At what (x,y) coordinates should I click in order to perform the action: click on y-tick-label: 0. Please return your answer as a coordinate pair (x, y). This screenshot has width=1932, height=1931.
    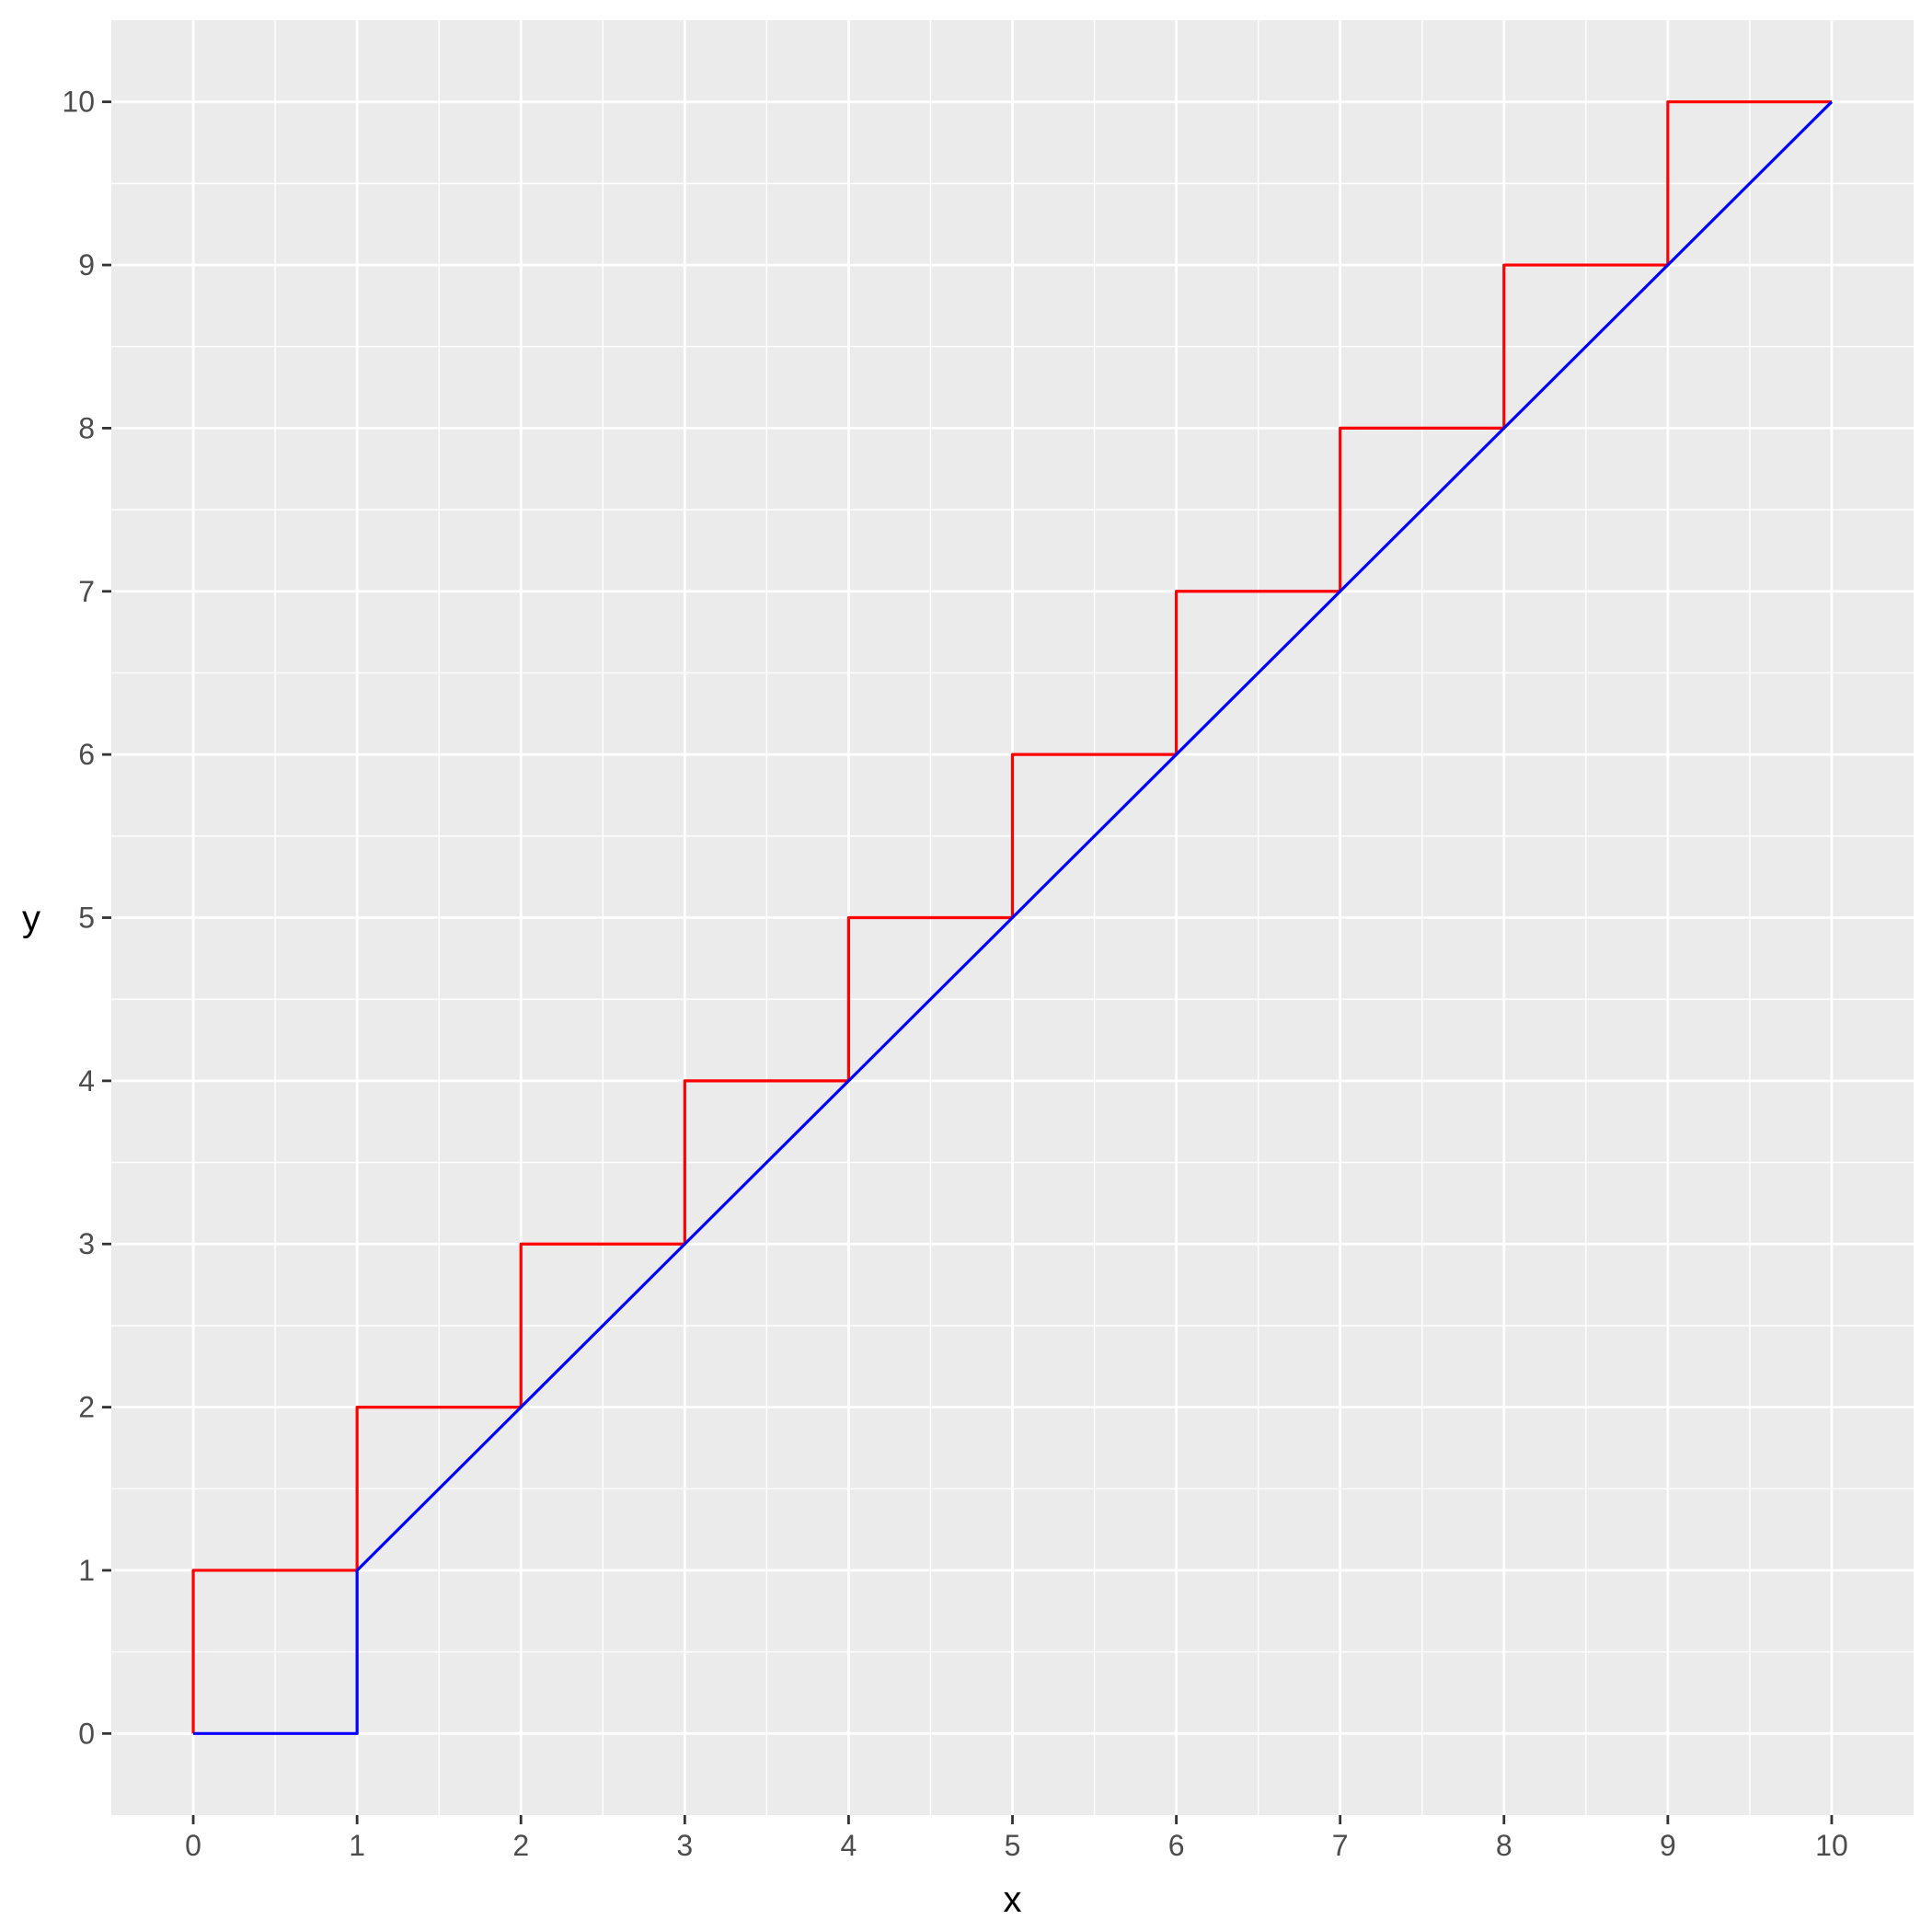
    Looking at the image, I should click on (86, 1734).